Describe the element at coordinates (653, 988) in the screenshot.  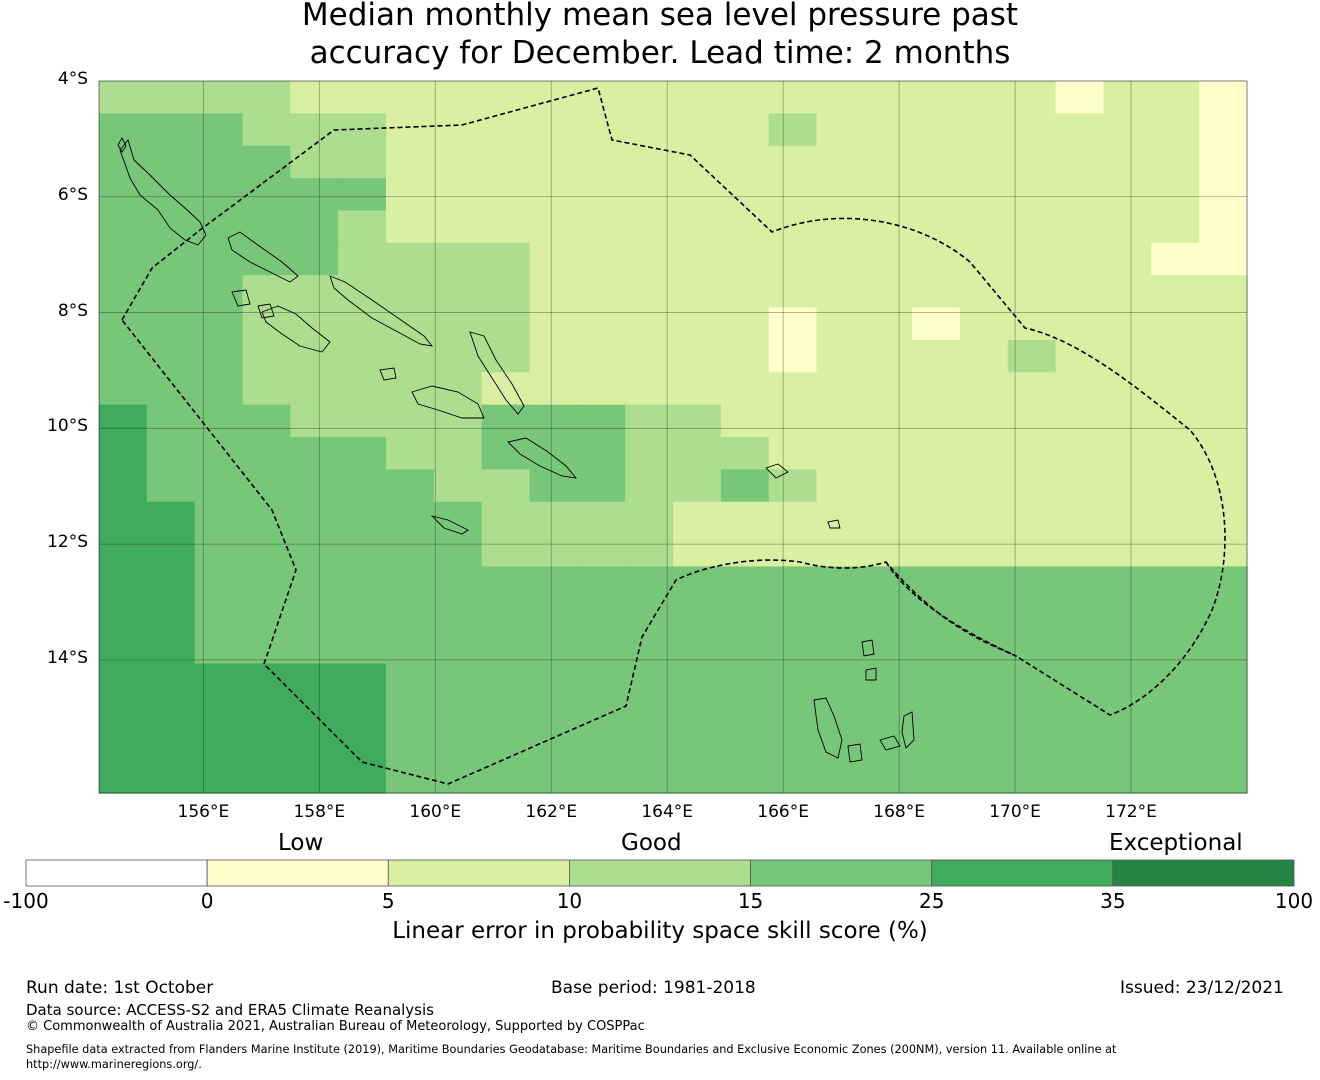
I see `base-period: Base period: 1981-2018` at that location.